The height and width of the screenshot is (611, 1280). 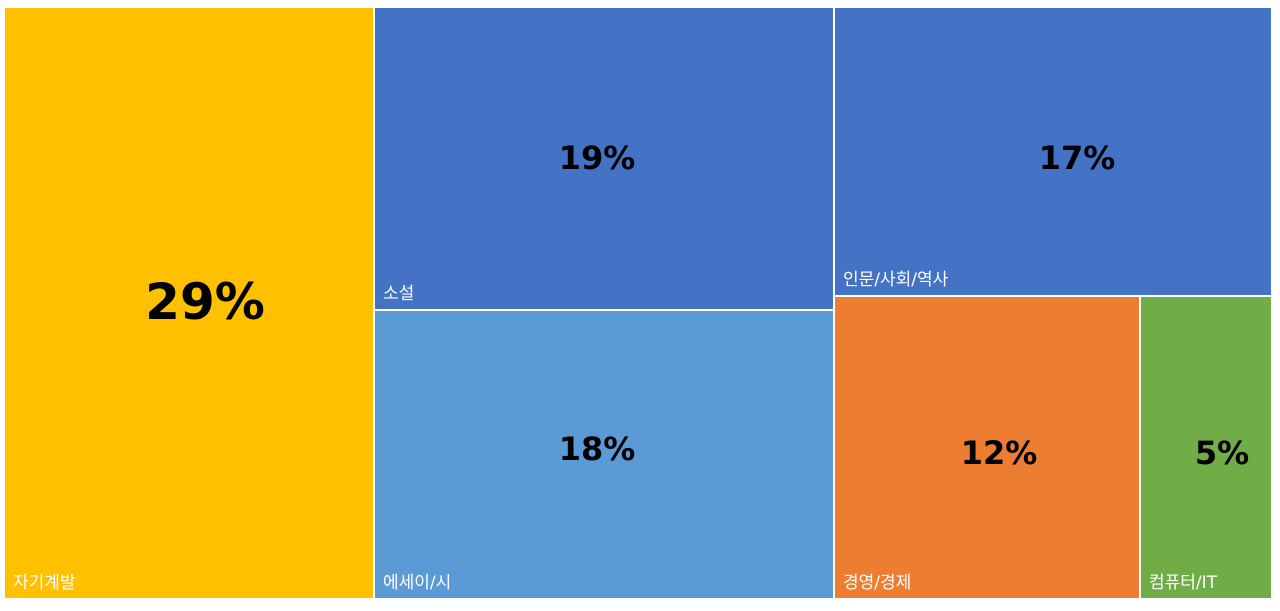 What do you see at coordinates (1222, 453) in the screenshot?
I see `value-label: 5%` at bounding box center [1222, 453].